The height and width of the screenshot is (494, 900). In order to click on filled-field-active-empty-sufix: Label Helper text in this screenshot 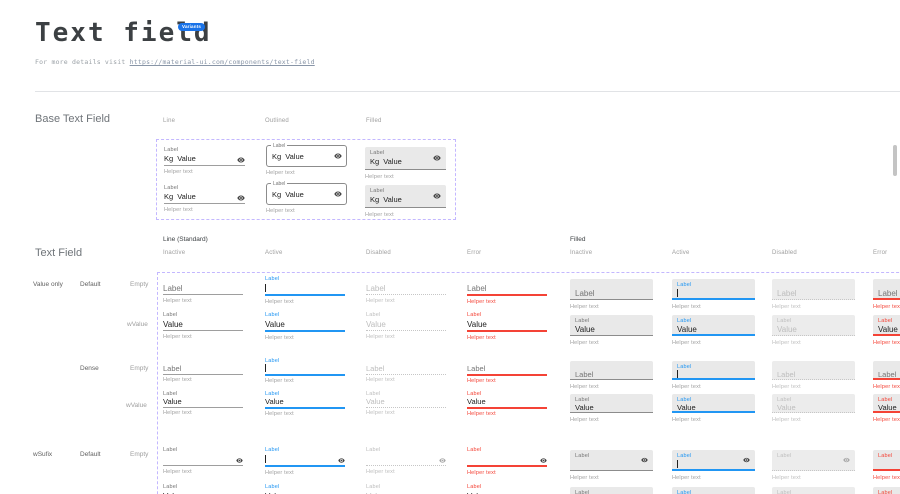, I will do `click(713, 463)`.